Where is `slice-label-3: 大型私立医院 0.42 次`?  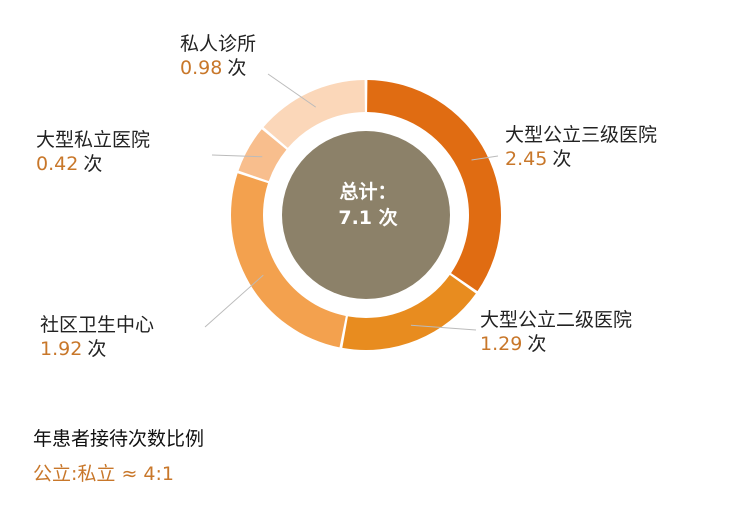 slice-label-3: 大型私立医院 0.42 次 is located at coordinates (93, 153).